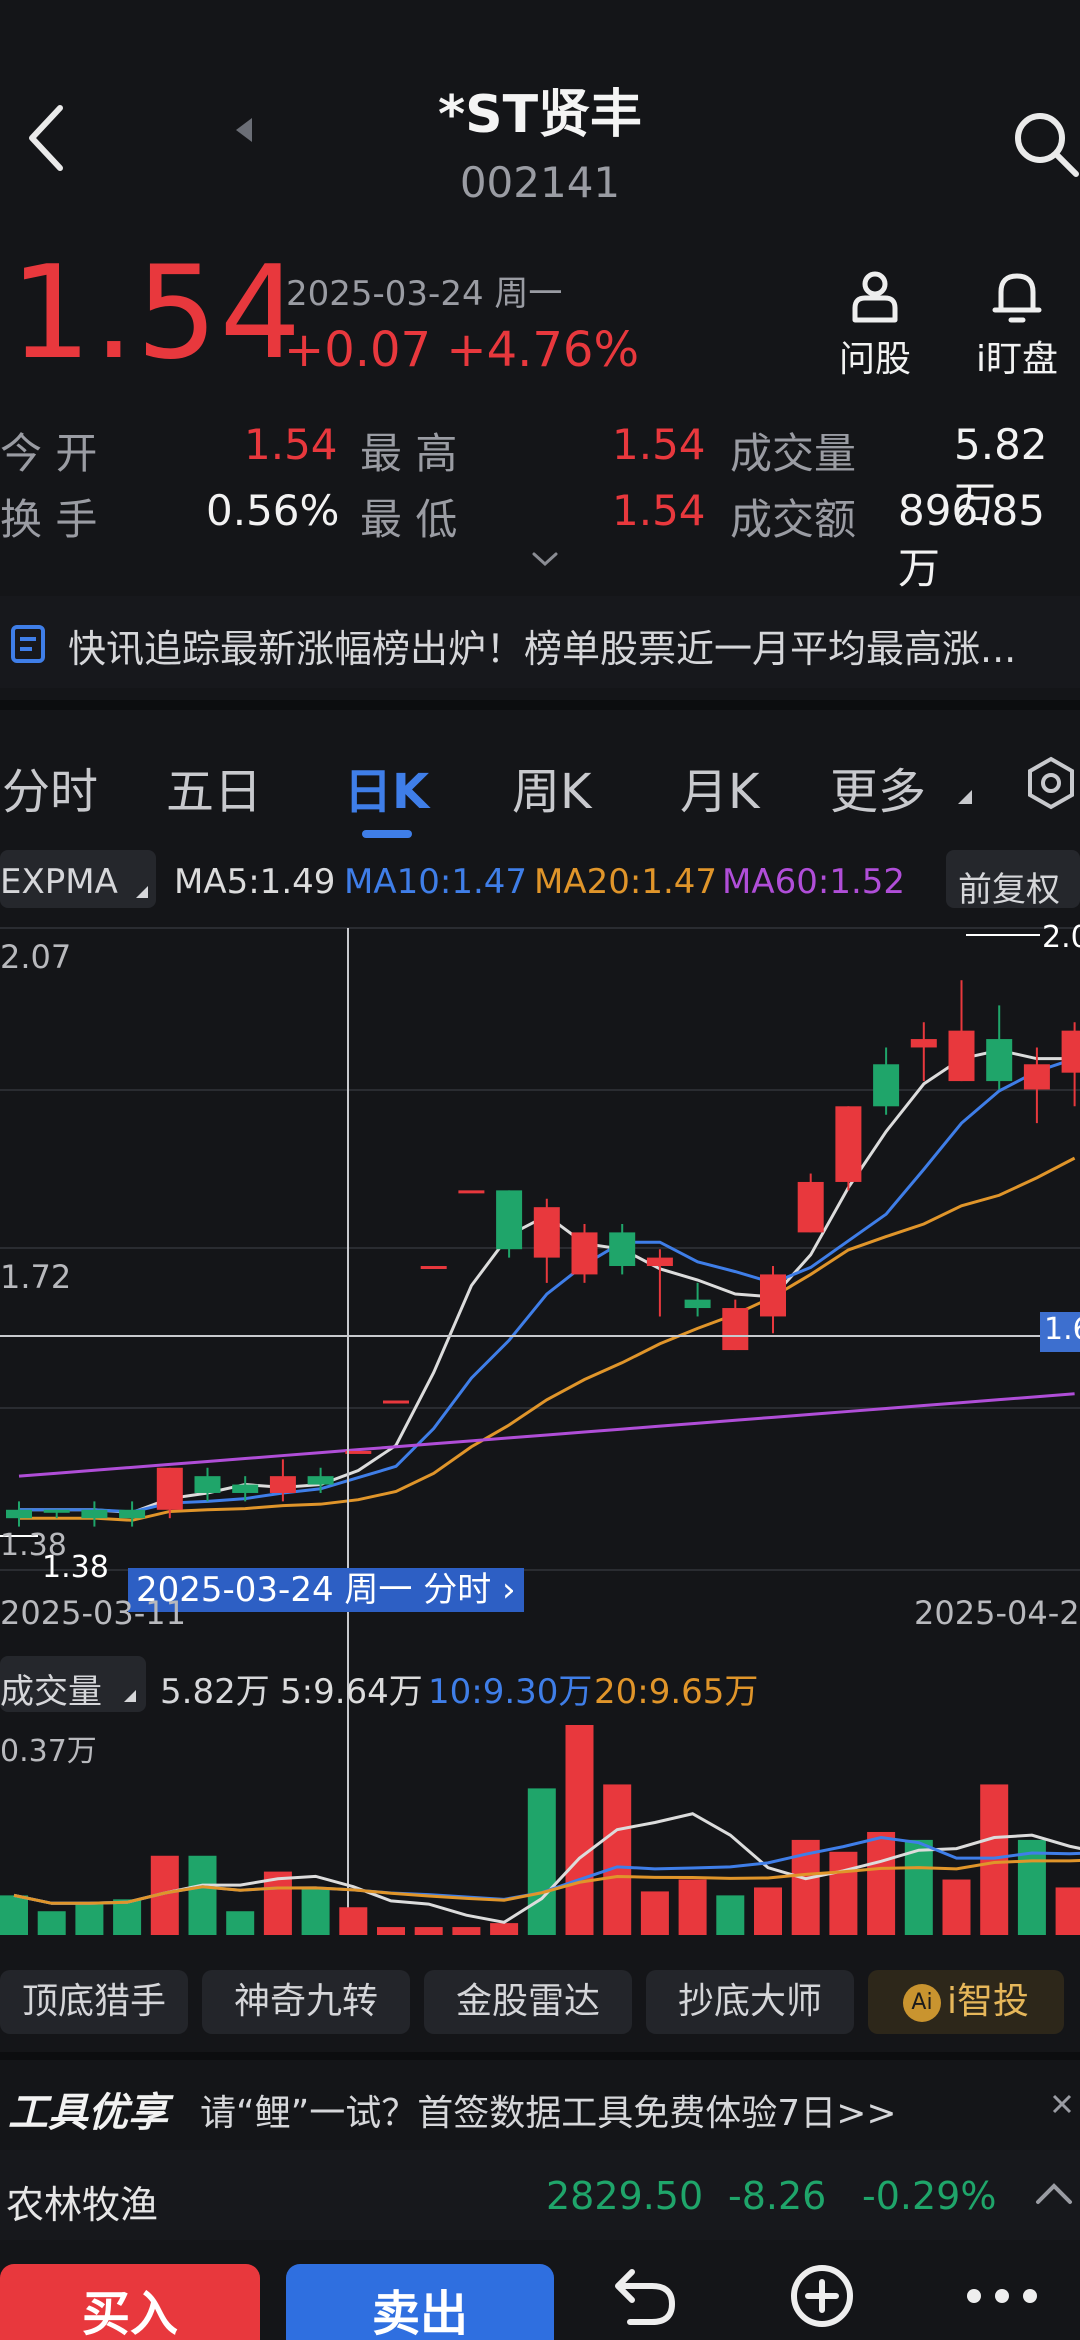  Describe the element at coordinates (94, 2002) in the screenshot. I see `tool-top-bottom-hunter: 顶底猎手` at that location.